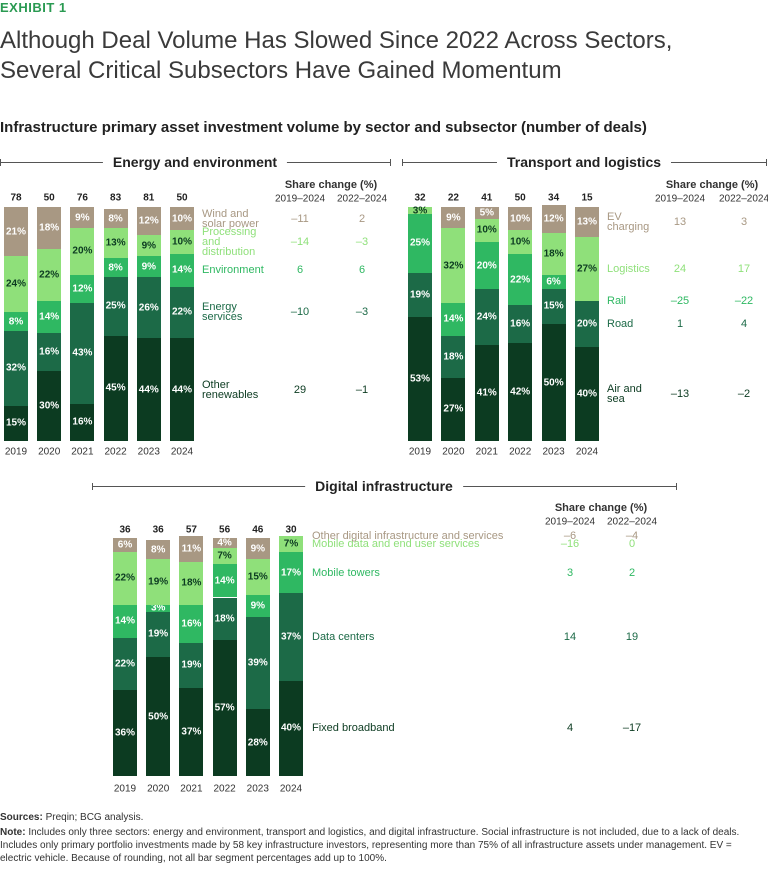  Describe the element at coordinates (353, 728) in the screenshot. I see `legend-label: Fixed broadband` at that location.